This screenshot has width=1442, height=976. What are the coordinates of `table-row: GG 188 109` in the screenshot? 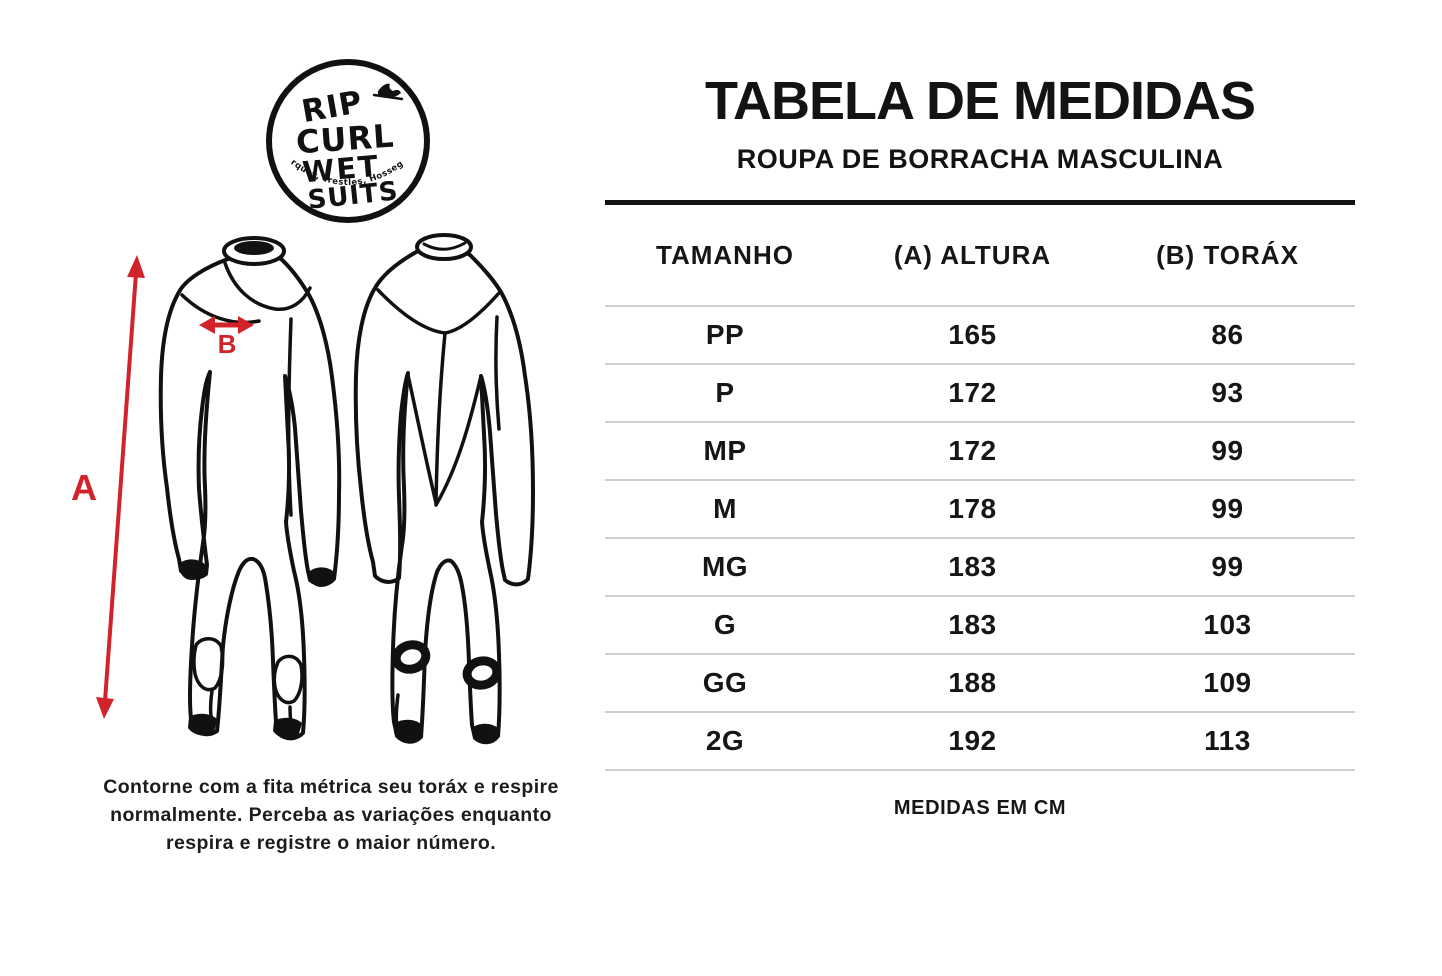 It's located at (980, 682).